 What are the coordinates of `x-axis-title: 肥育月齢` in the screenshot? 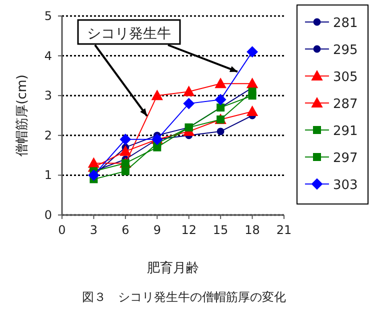 It's located at (173, 268).